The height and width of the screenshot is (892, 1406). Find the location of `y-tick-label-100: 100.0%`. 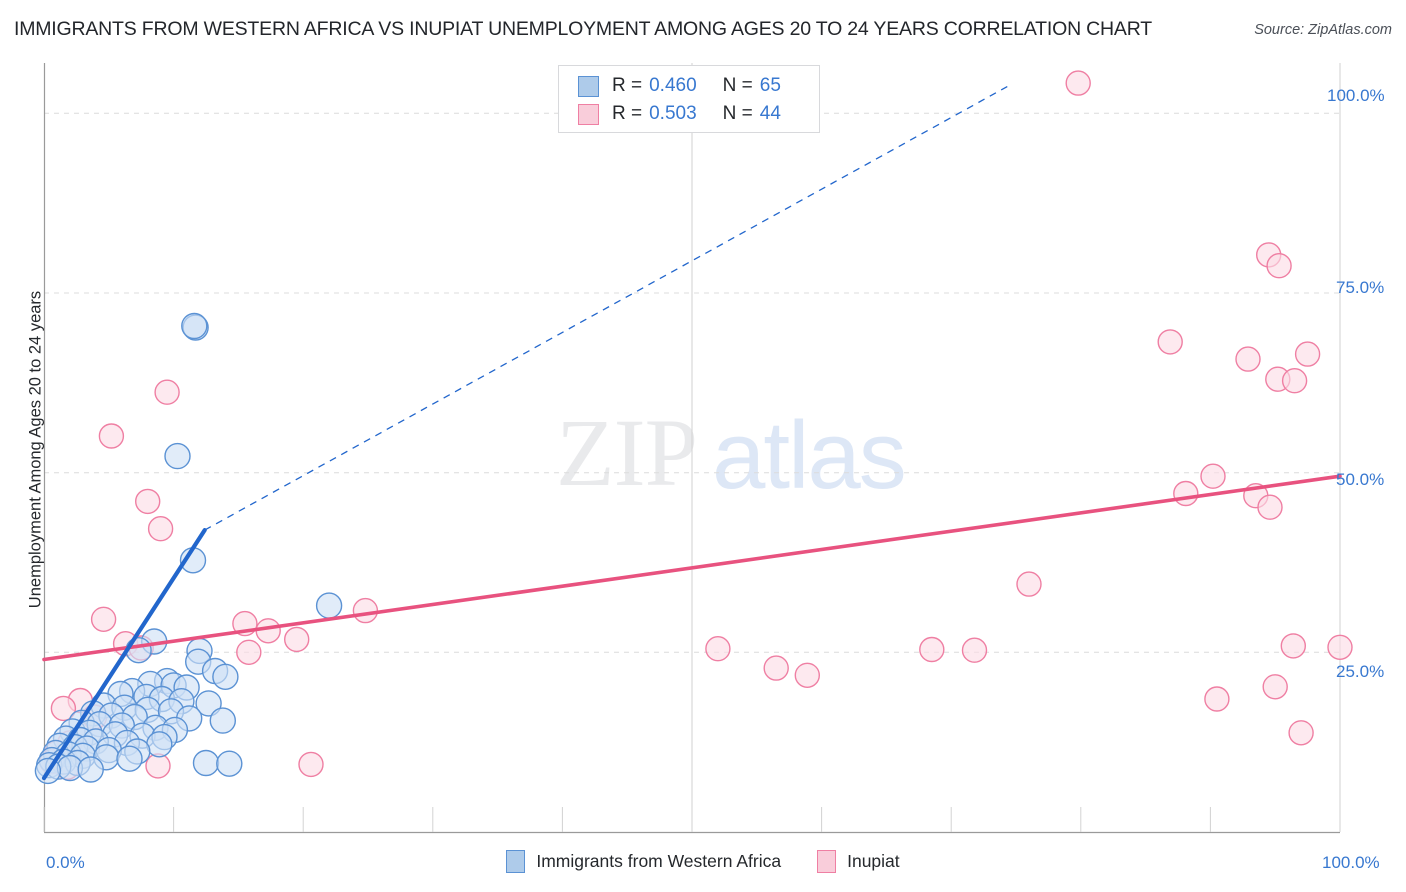

y-tick-label-100: 100.0% is located at coordinates (1356, 95).